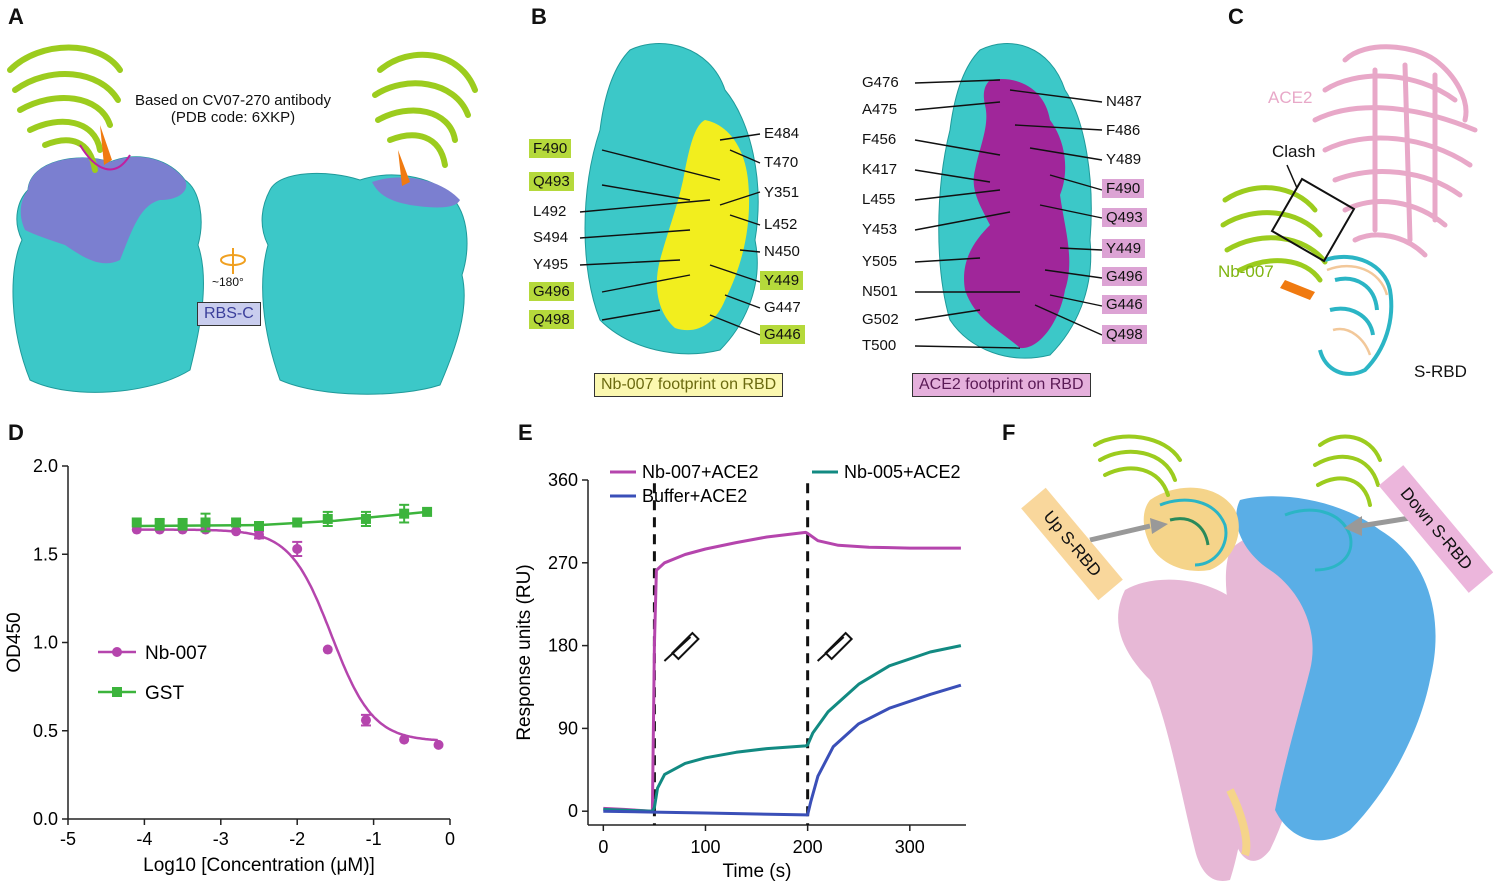  I want to click on b-left-label-1: F490, so click(550, 148).